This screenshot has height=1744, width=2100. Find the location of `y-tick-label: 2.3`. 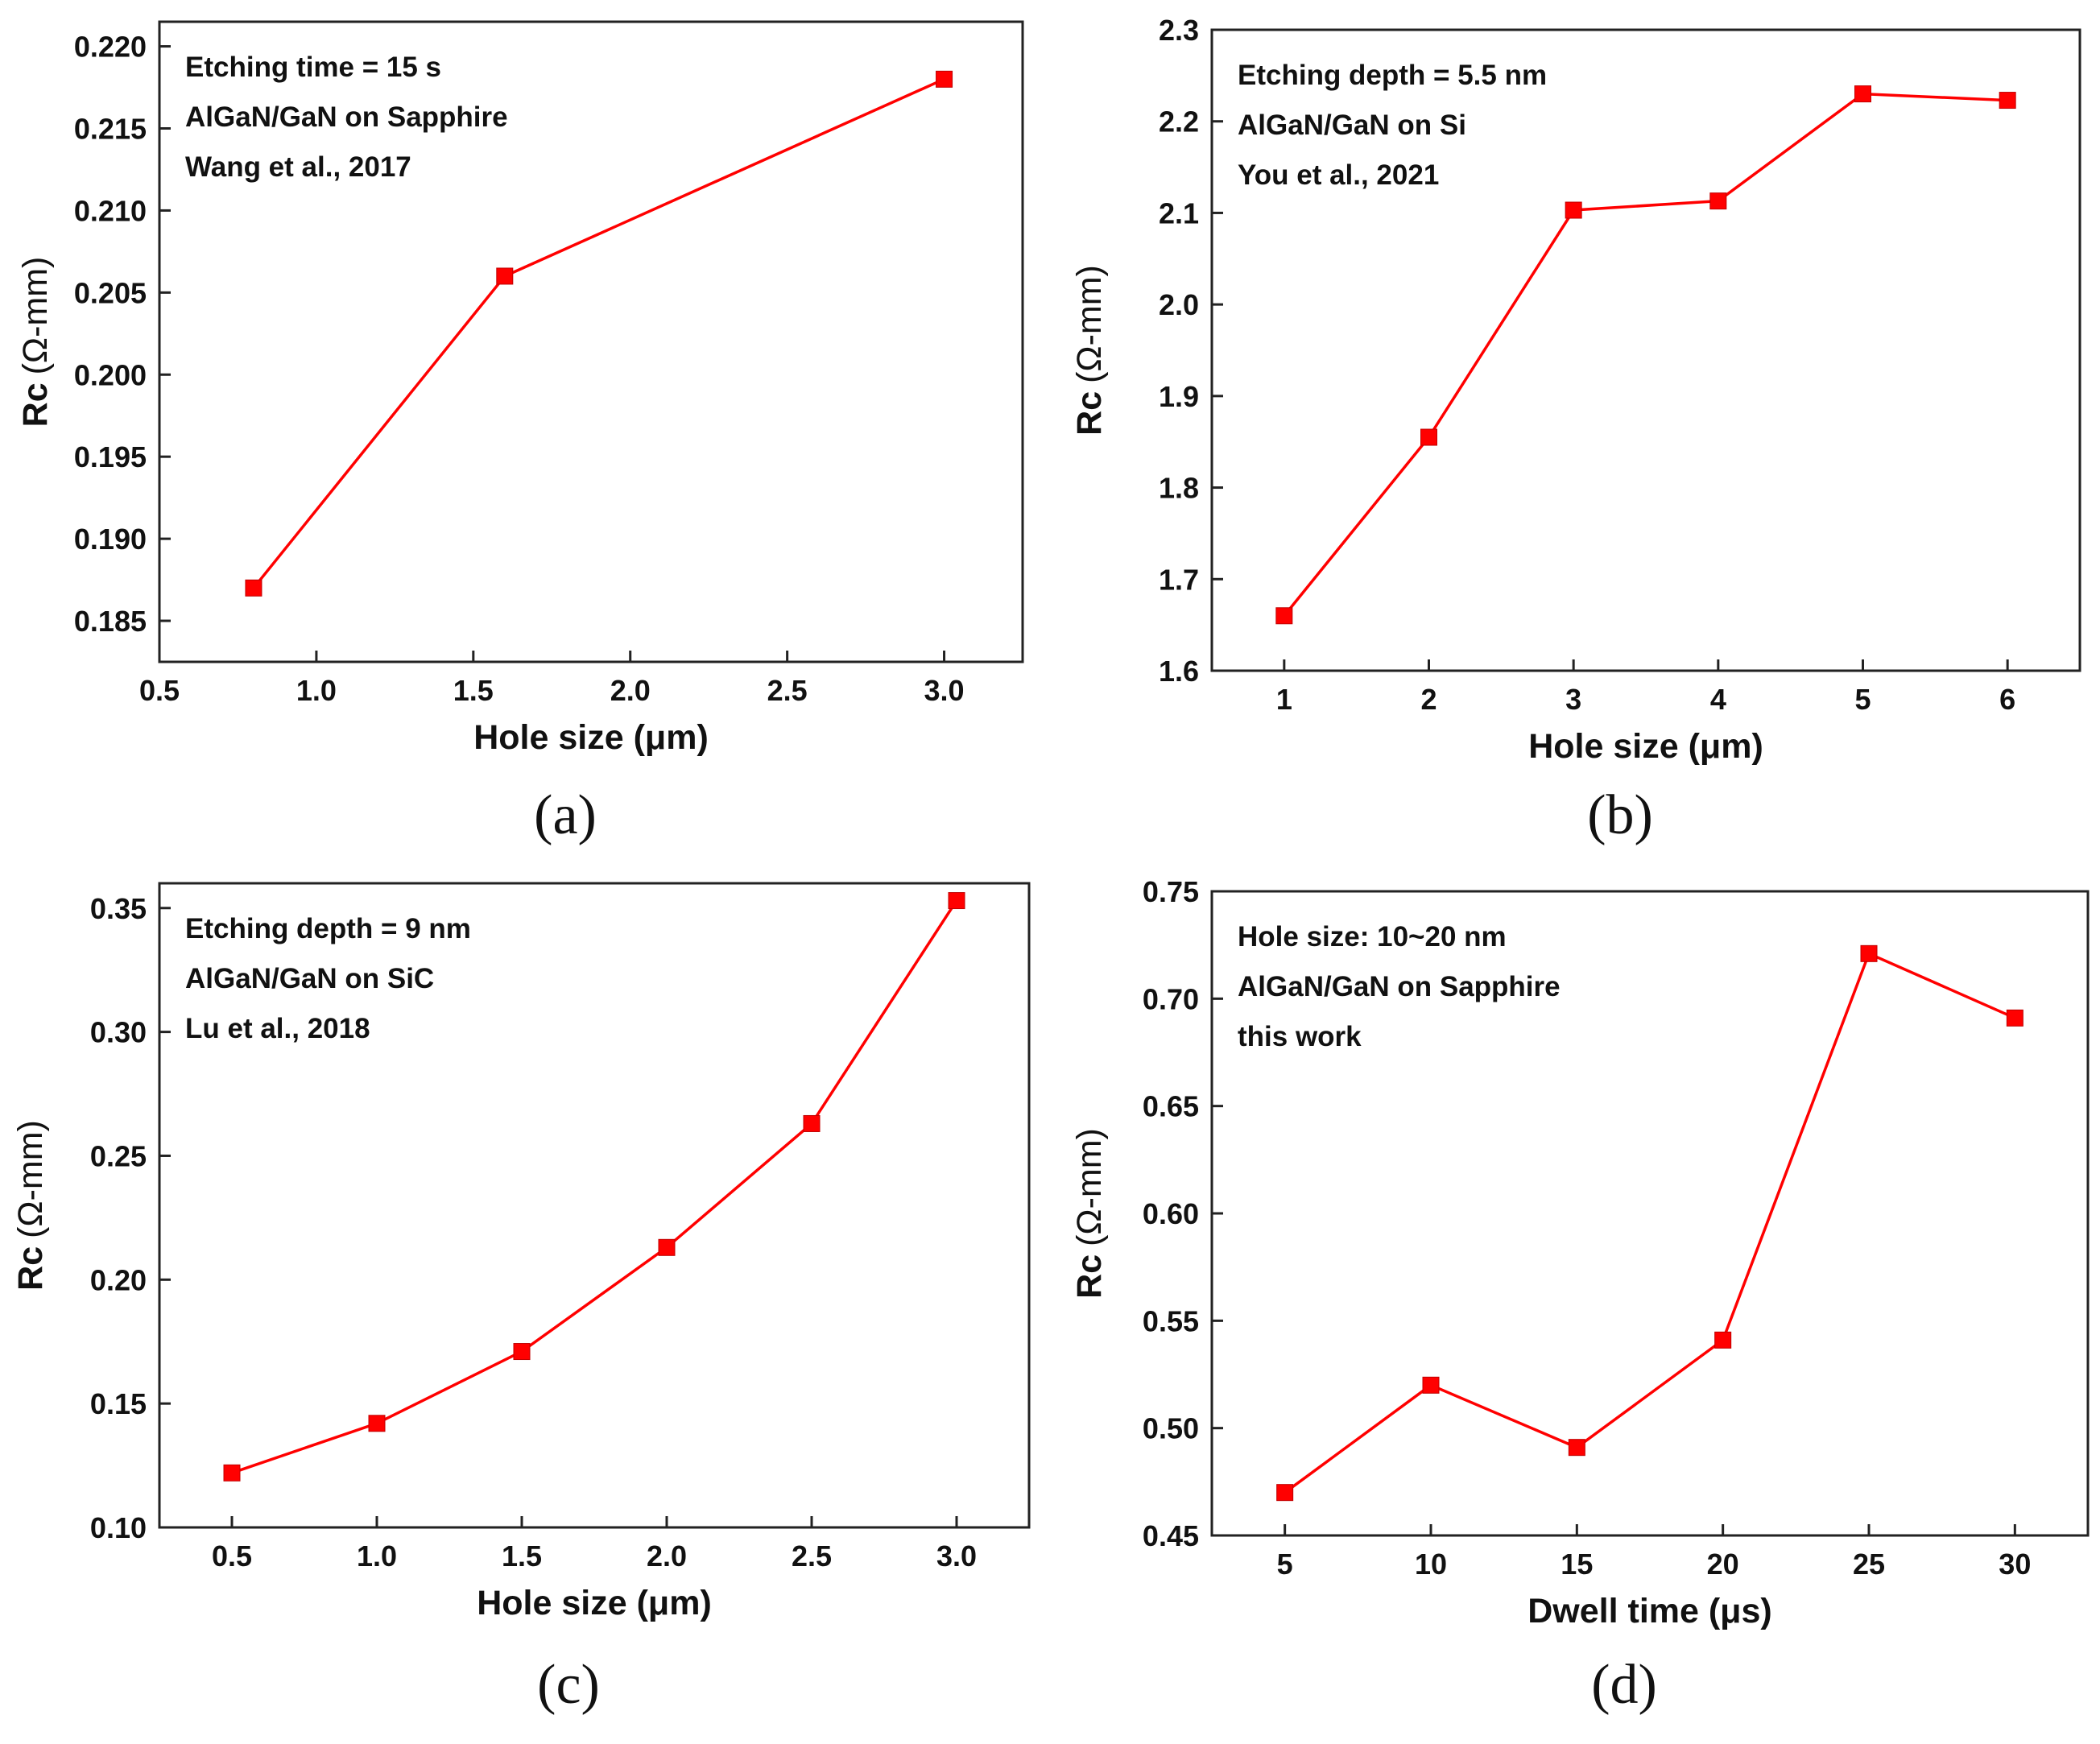

y-tick-label: 2.3 is located at coordinates (1179, 30).